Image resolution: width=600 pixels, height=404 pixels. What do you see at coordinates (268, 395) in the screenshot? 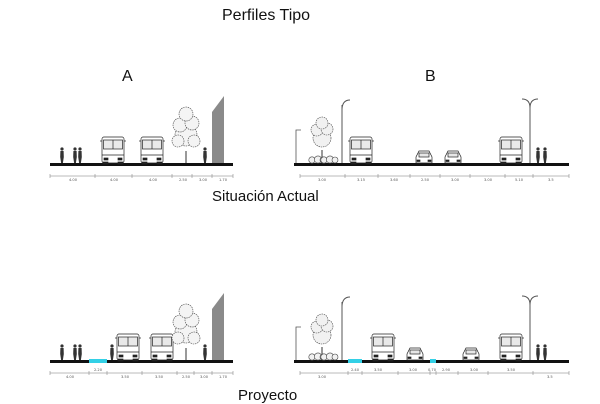
I see `caption-proyecto: Proyecto` at bounding box center [268, 395].